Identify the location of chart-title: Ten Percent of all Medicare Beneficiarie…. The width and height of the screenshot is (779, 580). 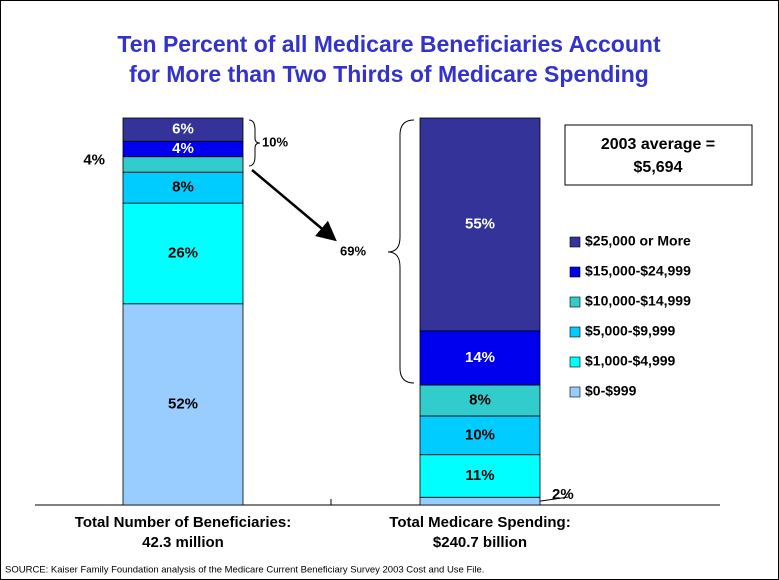
(389, 44).